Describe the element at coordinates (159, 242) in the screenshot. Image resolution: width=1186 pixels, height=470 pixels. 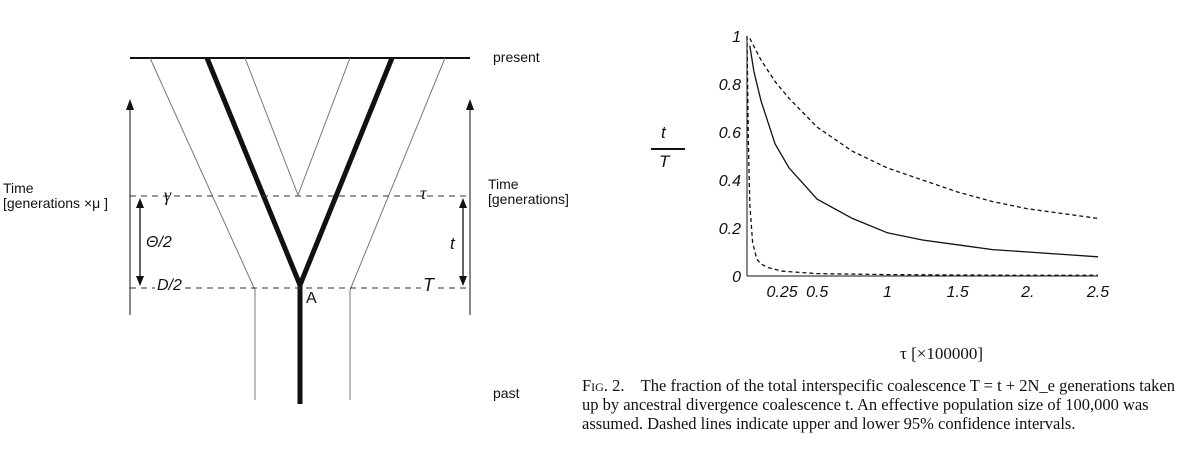
I see `theta-half-symbol: Θ/2` at that location.